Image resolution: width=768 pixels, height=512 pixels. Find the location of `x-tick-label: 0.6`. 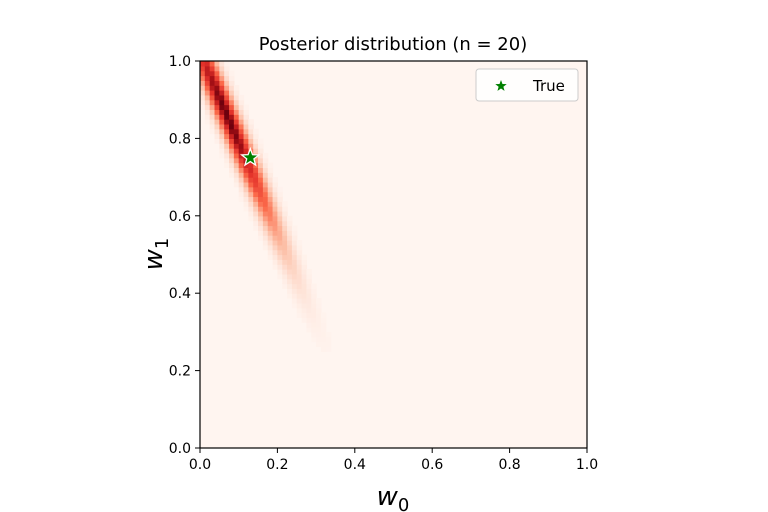

x-tick-label: 0.6 is located at coordinates (432, 465).